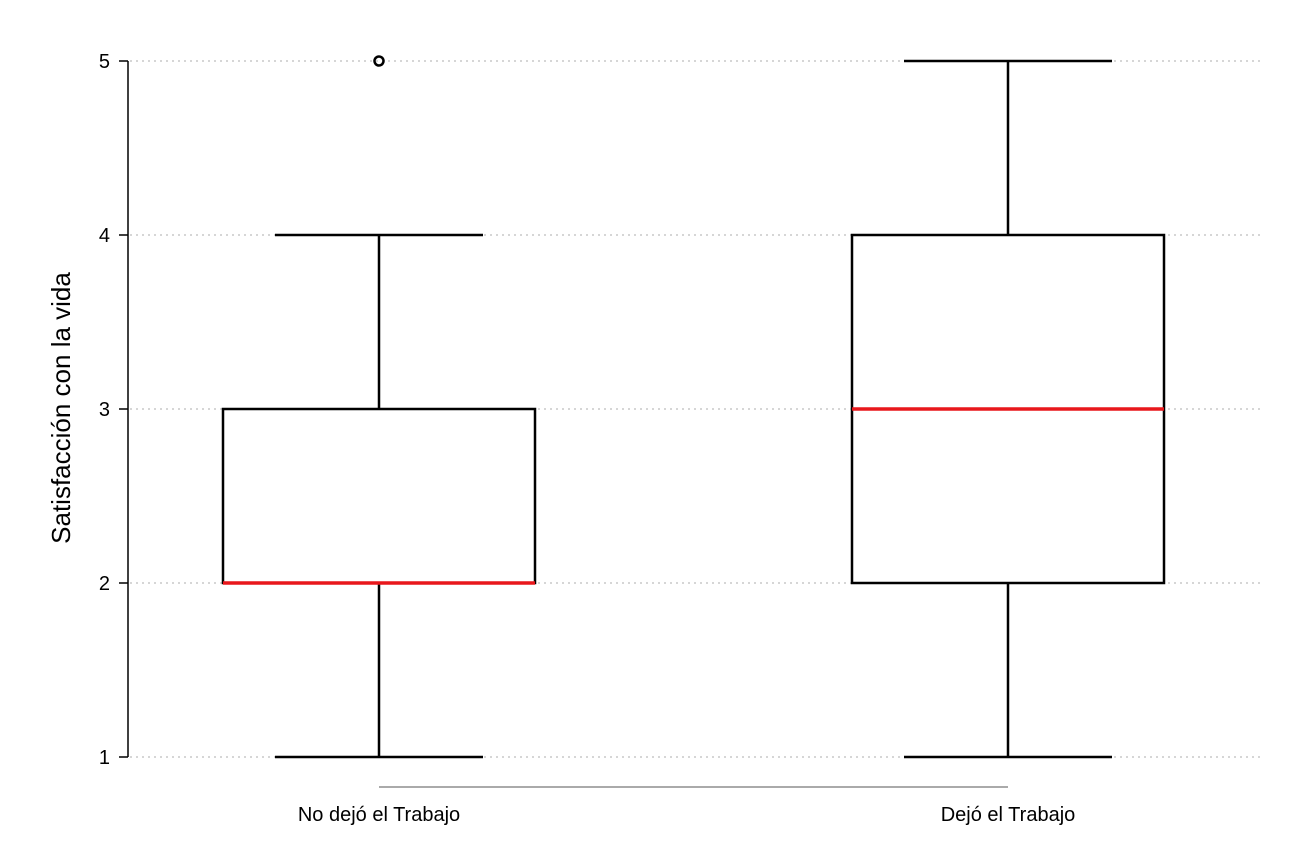 Image resolution: width=1290 pixels, height=865 pixels. What do you see at coordinates (104, 758) in the screenshot?
I see `y-tick-label: 1` at bounding box center [104, 758].